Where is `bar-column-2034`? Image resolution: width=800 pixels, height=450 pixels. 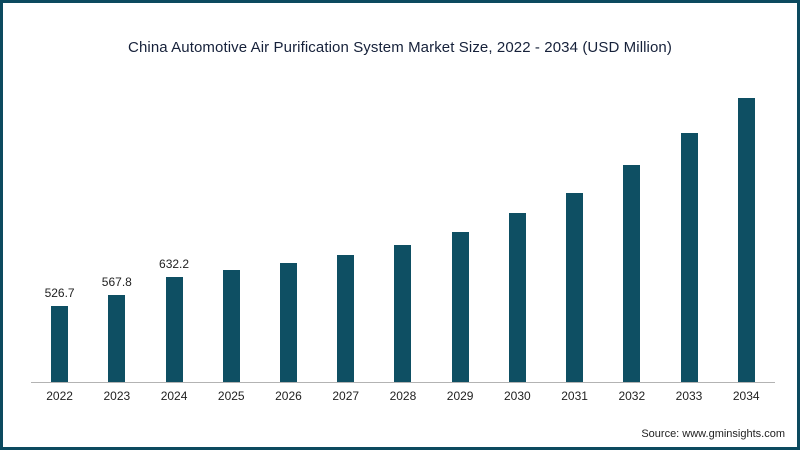 bar-column-2034 is located at coordinates (746, 230).